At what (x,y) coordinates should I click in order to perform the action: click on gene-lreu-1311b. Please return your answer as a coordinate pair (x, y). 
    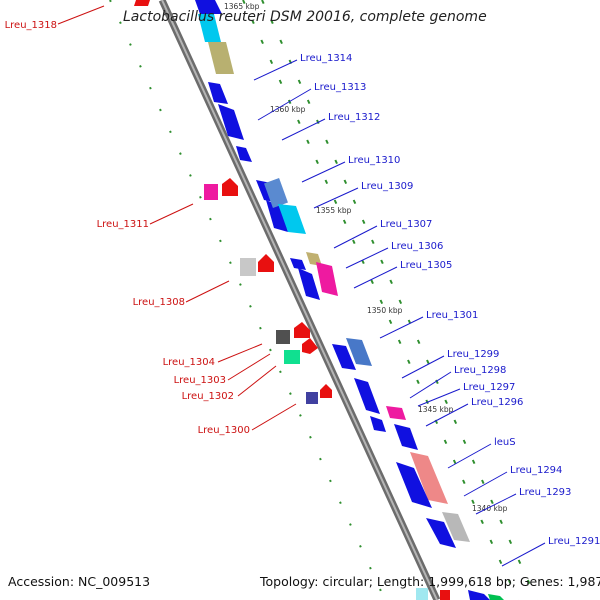
    Looking at the image, I should click on (230, 187).